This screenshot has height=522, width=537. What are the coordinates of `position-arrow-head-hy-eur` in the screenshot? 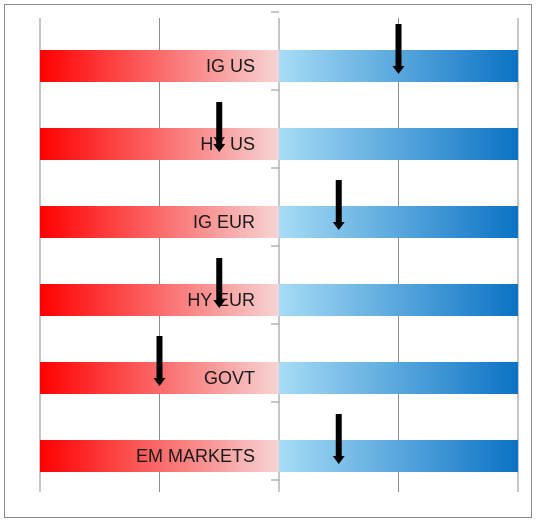 It's located at (219, 304).